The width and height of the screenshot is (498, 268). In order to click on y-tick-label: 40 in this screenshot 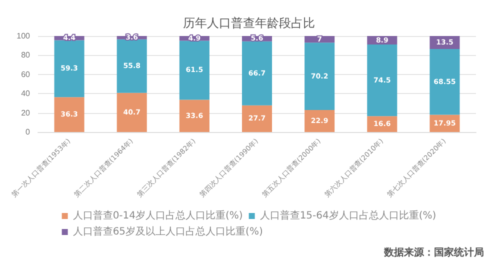, I will do `click(26, 93)`.